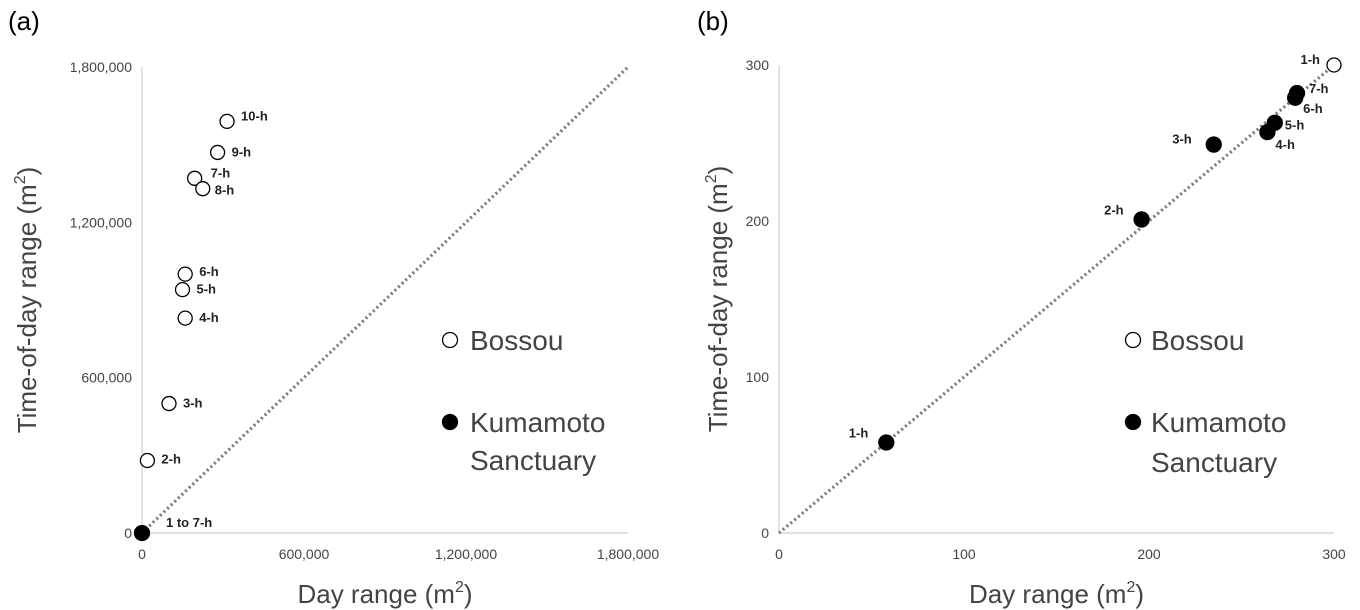  I want to click on point-label: 9-h, so click(242, 151).